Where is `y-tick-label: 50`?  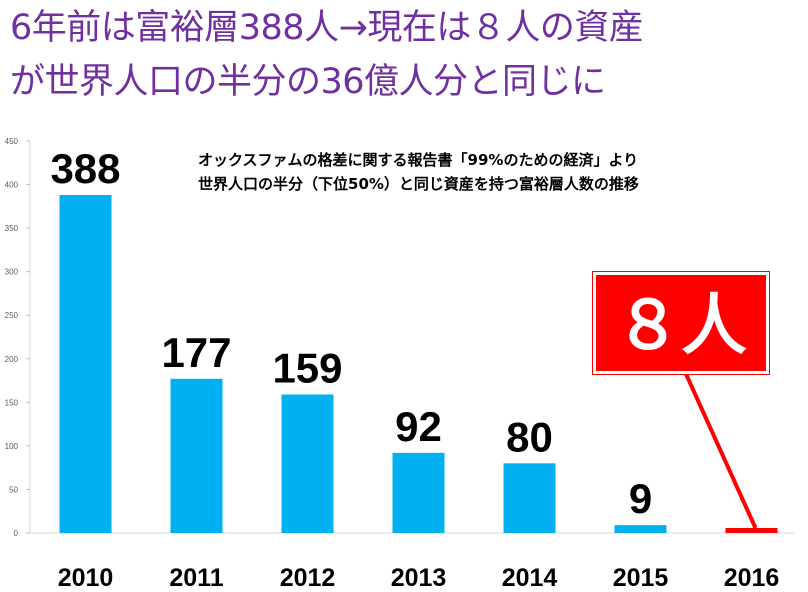 y-tick-label: 50 is located at coordinates (13, 489).